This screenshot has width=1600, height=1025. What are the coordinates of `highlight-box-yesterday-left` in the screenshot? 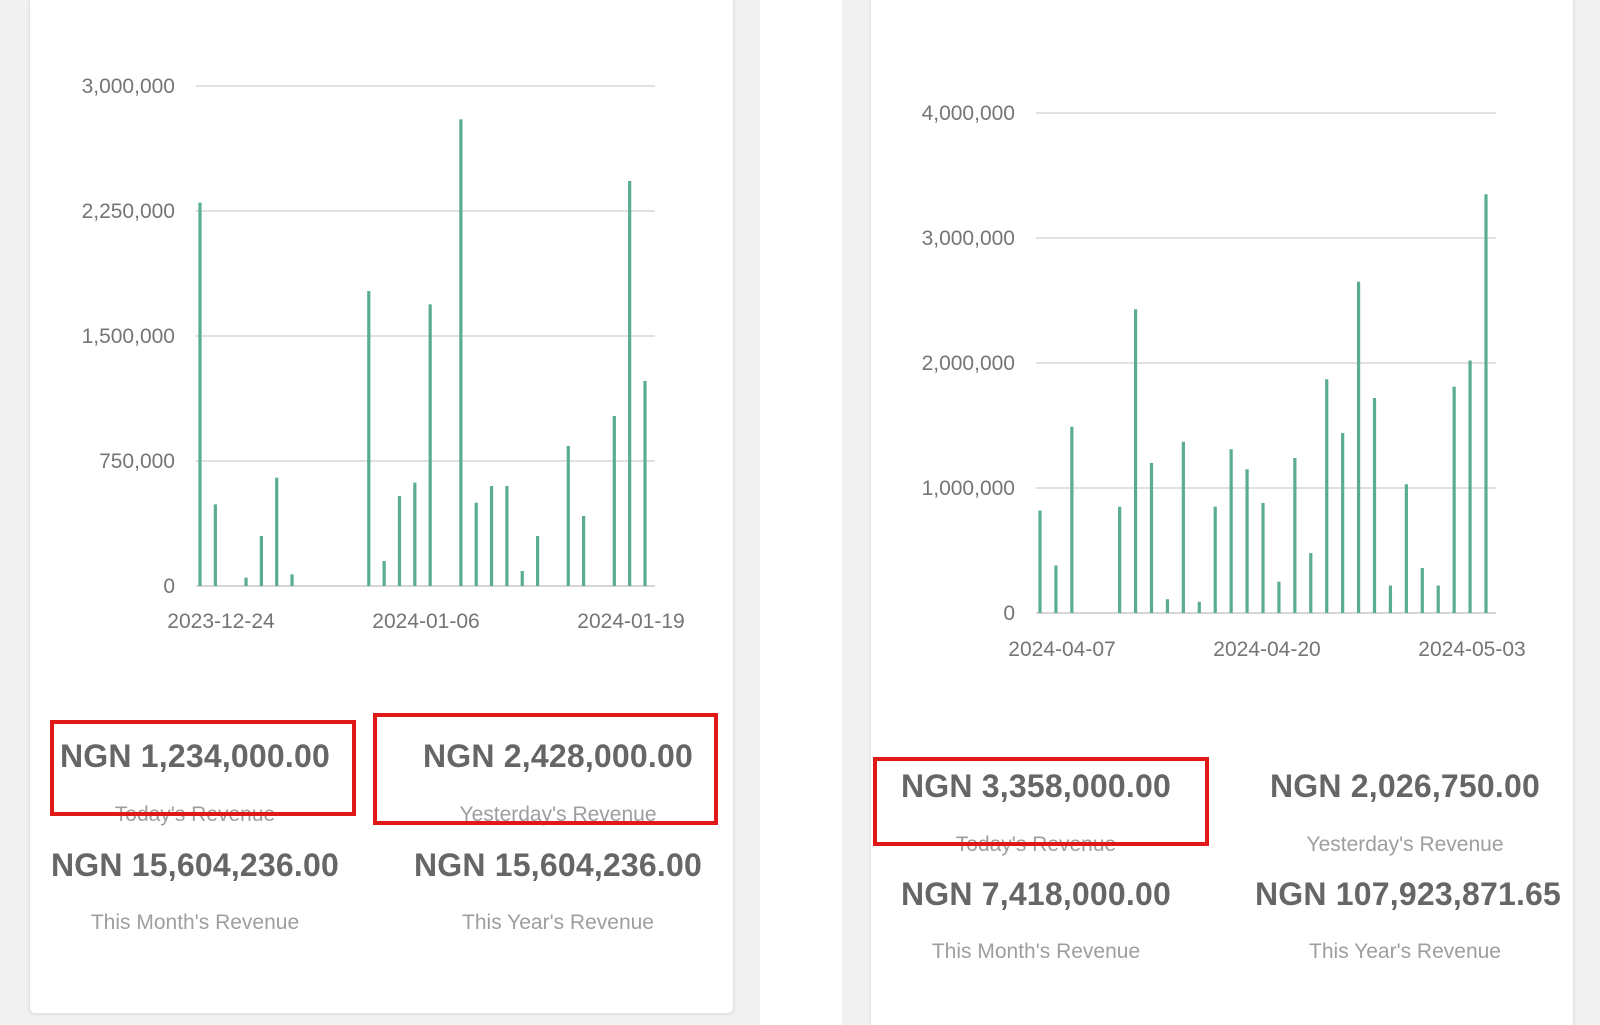 It's located at (545, 769).